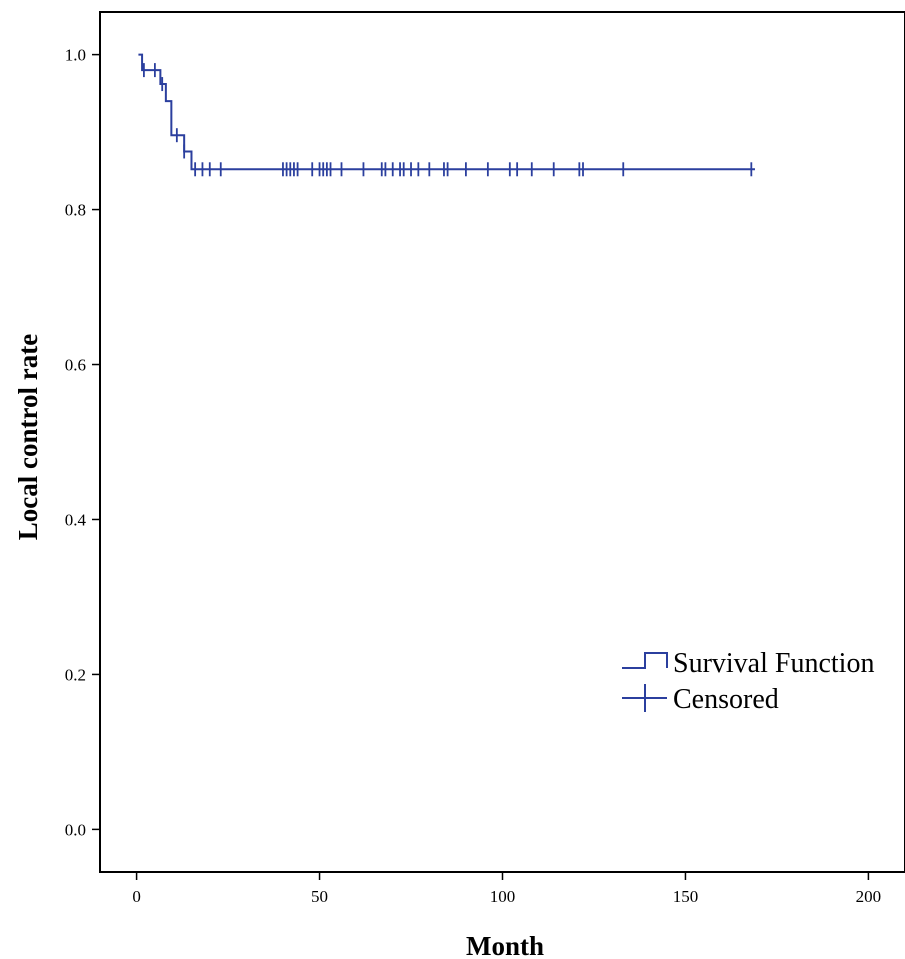 This screenshot has width=905, height=959. I want to click on x-tick-label: 100, so click(503, 896).